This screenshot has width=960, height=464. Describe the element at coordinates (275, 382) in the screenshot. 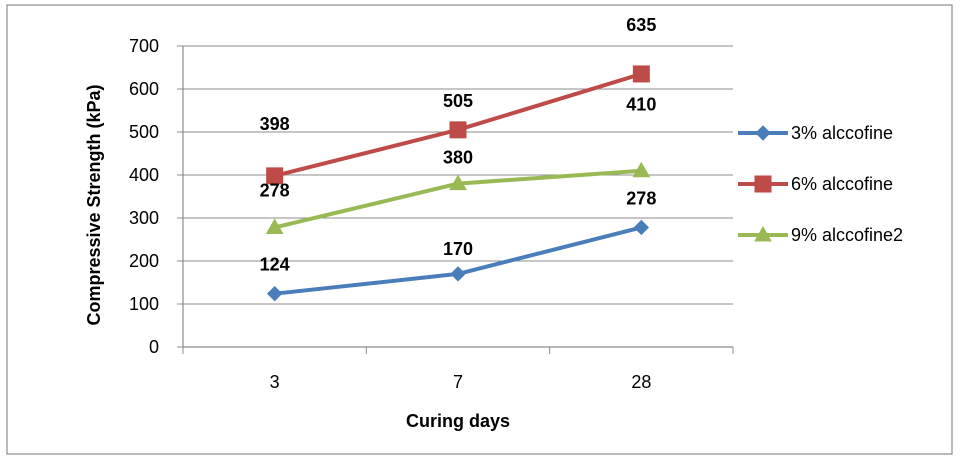

I see `x-tick-label: 3` at that location.